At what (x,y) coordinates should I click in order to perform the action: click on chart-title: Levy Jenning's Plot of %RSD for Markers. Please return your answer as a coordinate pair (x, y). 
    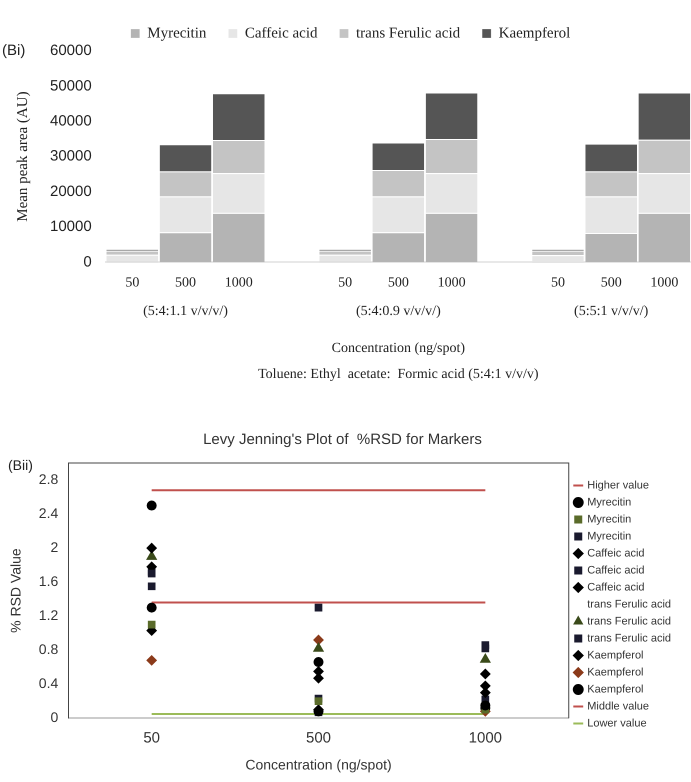
    Looking at the image, I should click on (342, 439).